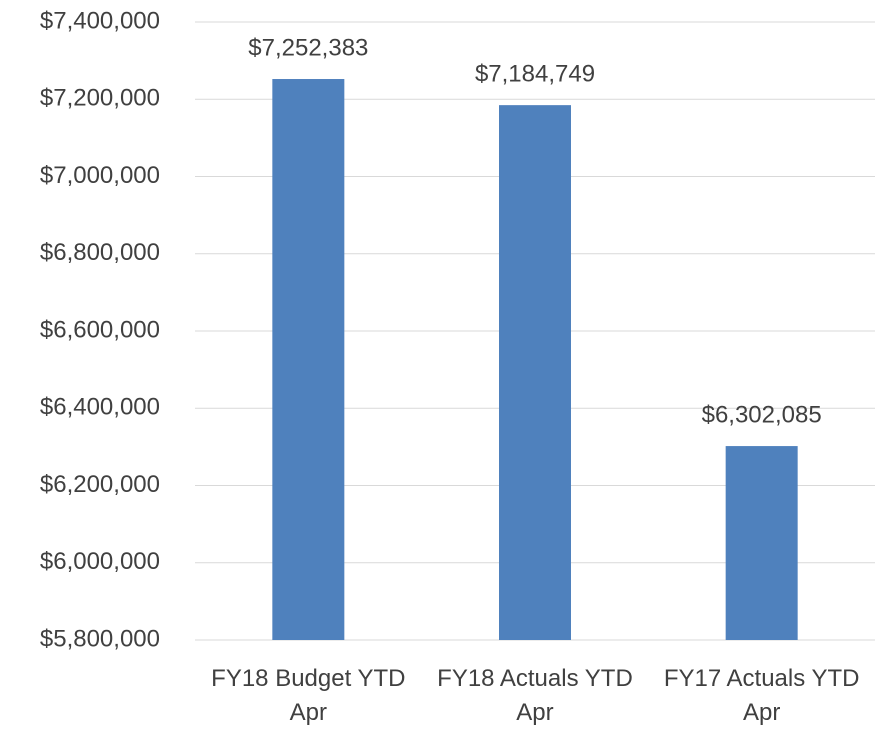  Describe the element at coordinates (100, 484) in the screenshot. I see `y-tick-label: $6,200,000` at that location.